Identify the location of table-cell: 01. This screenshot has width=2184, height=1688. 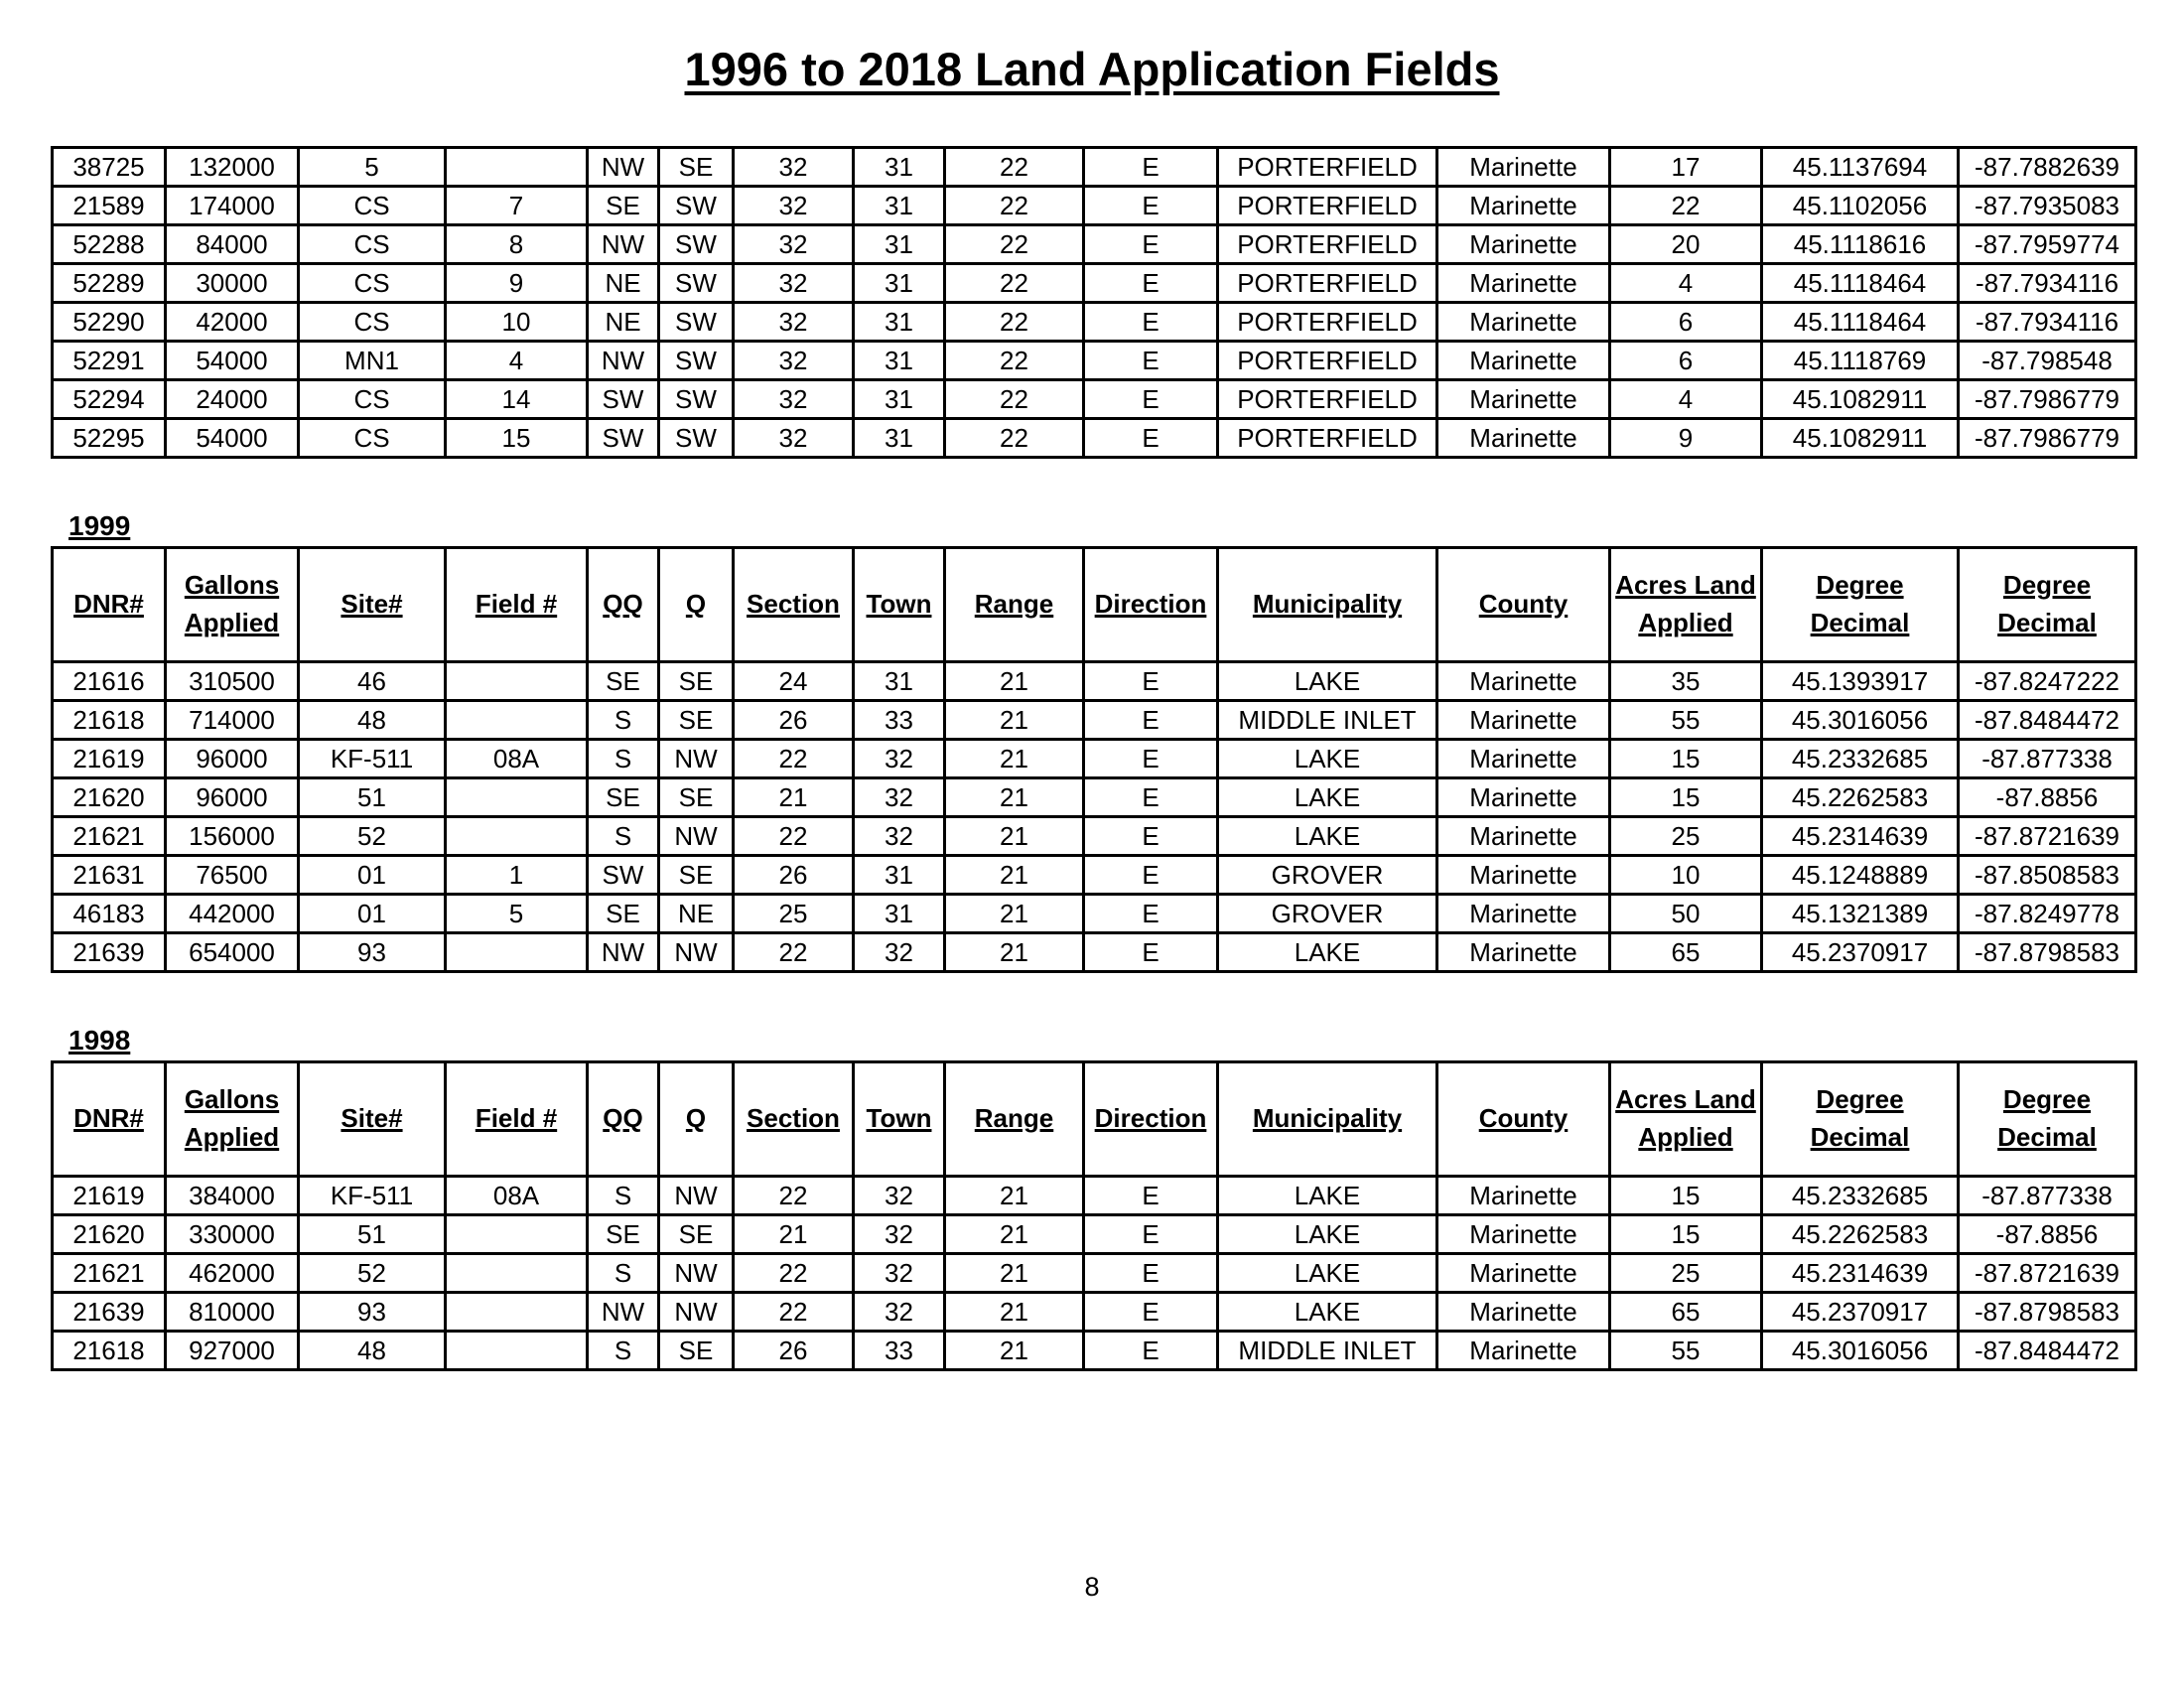
(372, 913).